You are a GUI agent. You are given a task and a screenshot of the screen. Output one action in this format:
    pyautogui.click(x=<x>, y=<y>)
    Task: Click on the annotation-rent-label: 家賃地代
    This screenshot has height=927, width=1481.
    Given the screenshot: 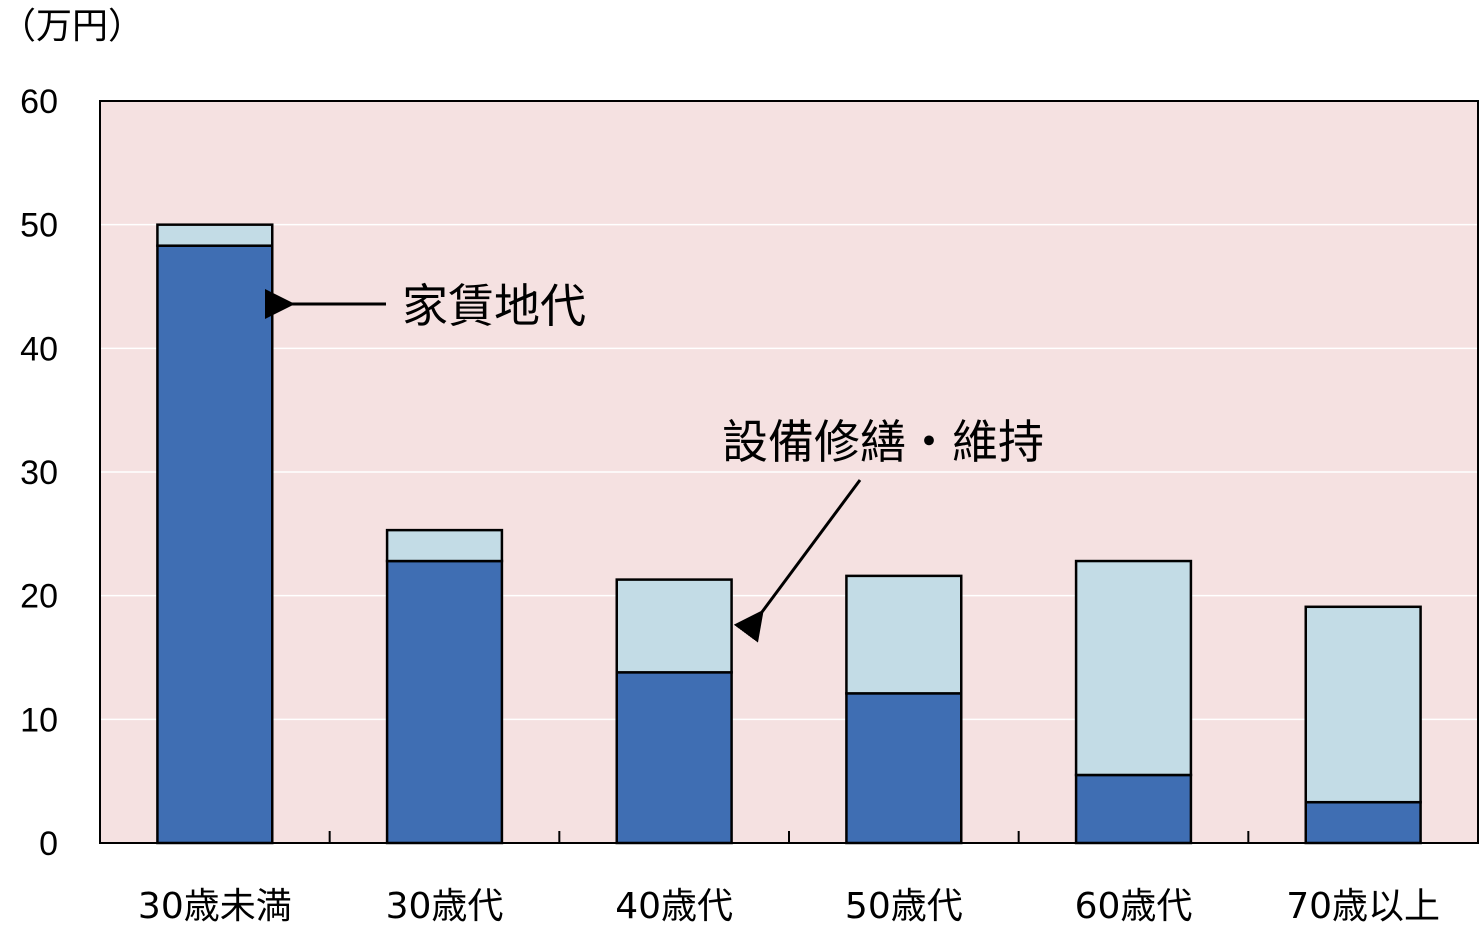 What is the action you would take?
    pyautogui.click(x=494, y=306)
    